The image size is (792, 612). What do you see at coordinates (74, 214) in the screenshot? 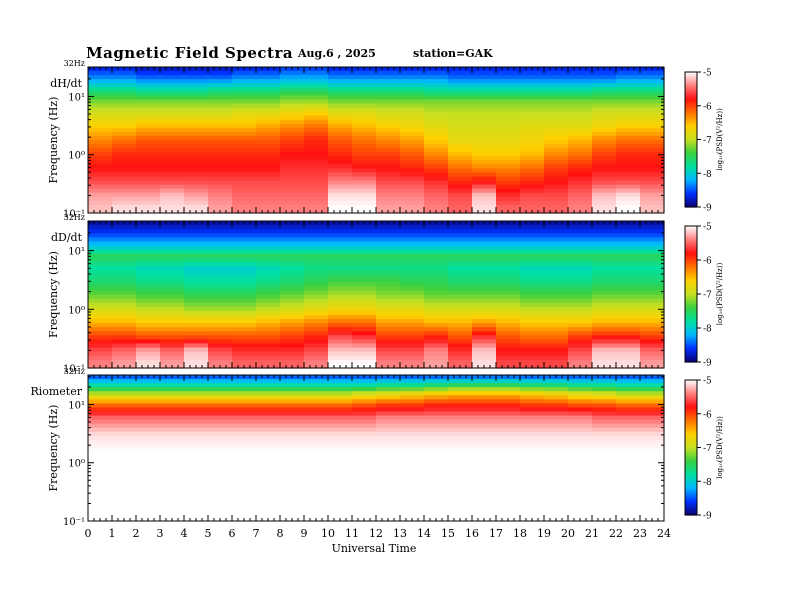
I see `y-tick-label: 10⁻¹` at bounding box center [74, 214].